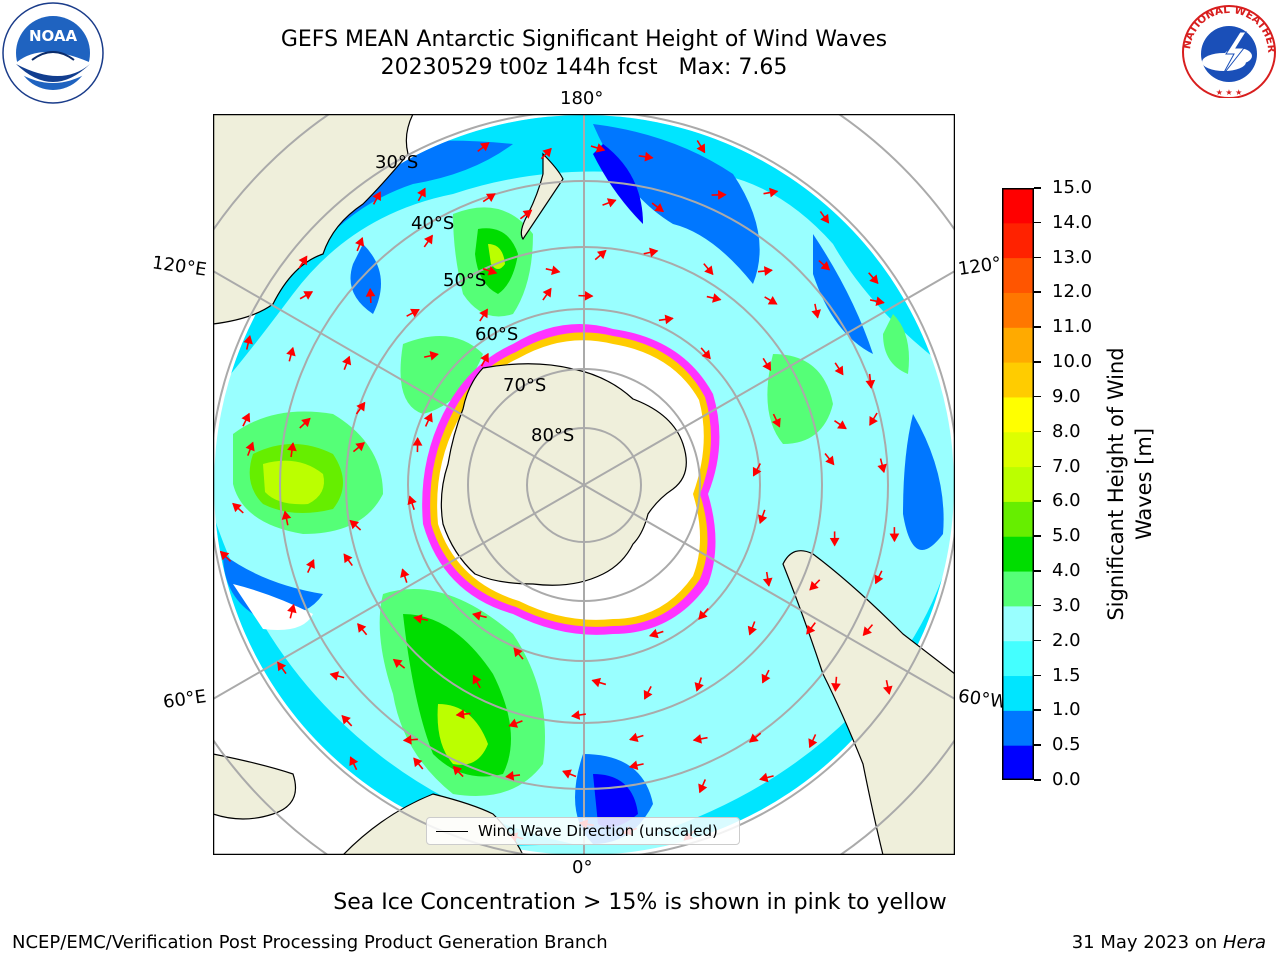 The image size is (1280, 960). What do you see at coordinates (1244, 942) in the screenshot?
I see `footer-host: Hera` at bounding box center [1244, 942].